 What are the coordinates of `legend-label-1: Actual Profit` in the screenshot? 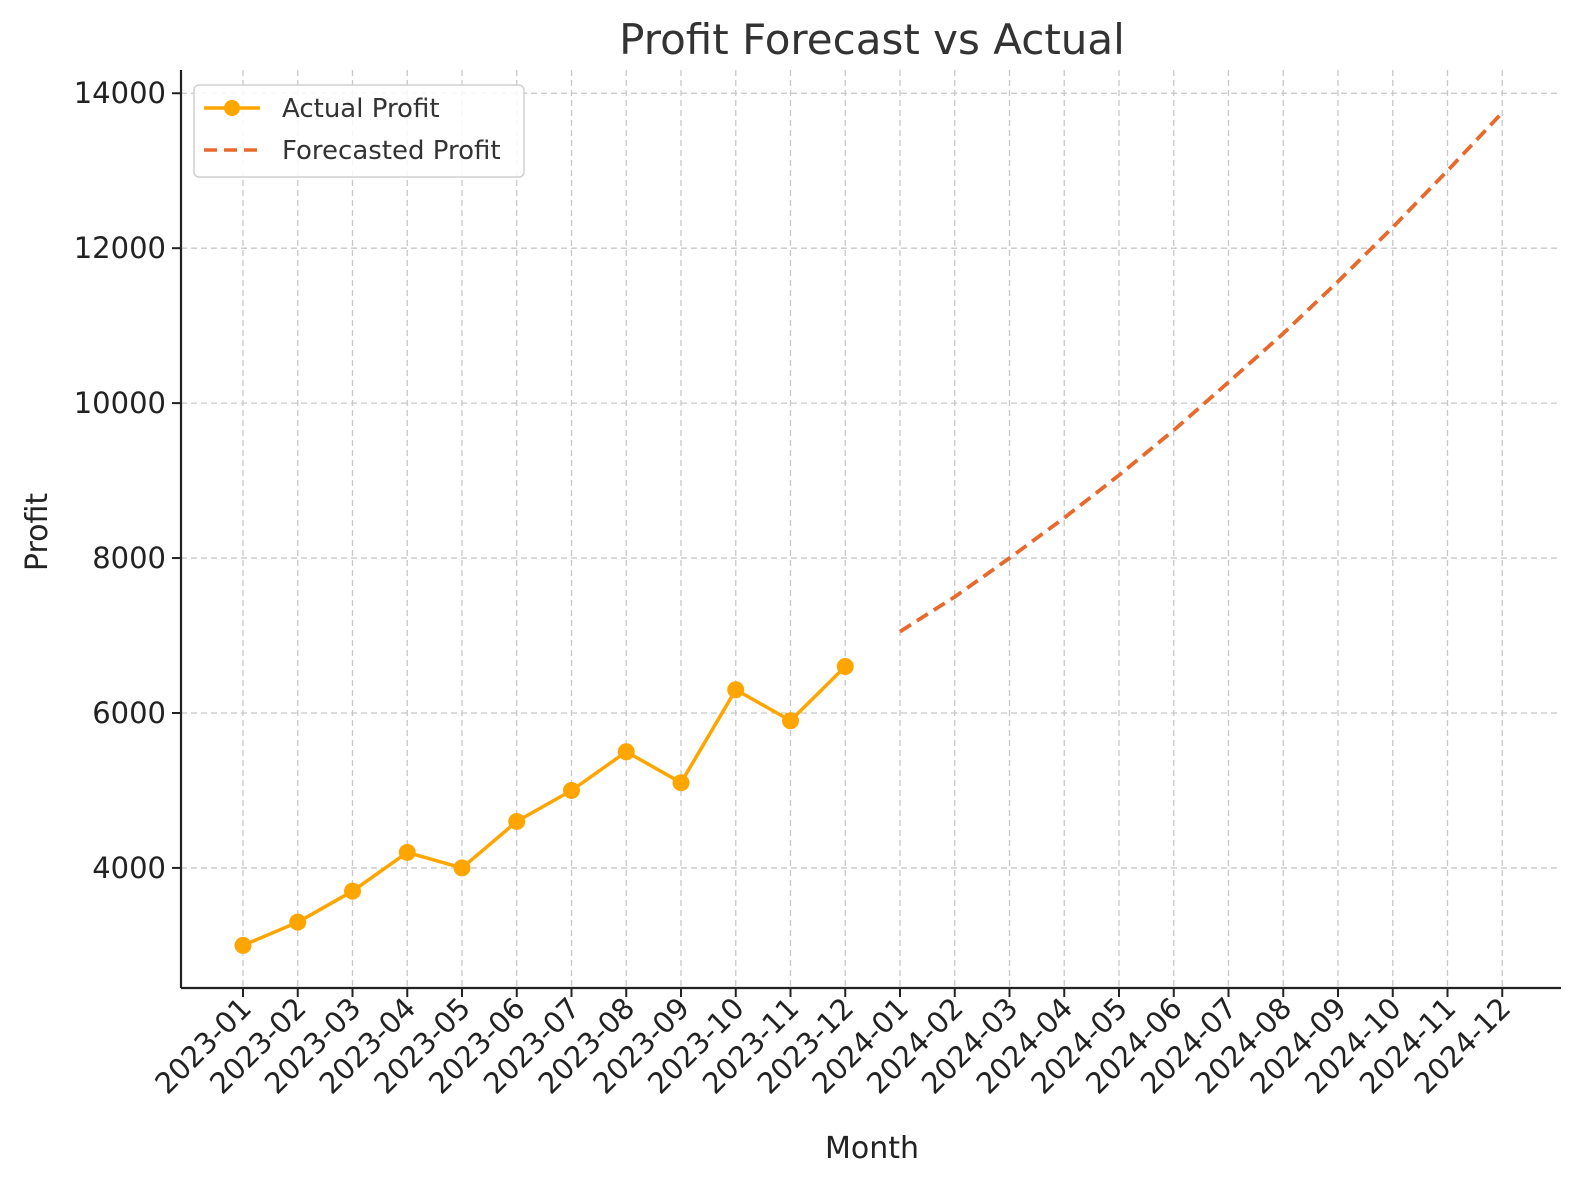 It's located at (361, 109).